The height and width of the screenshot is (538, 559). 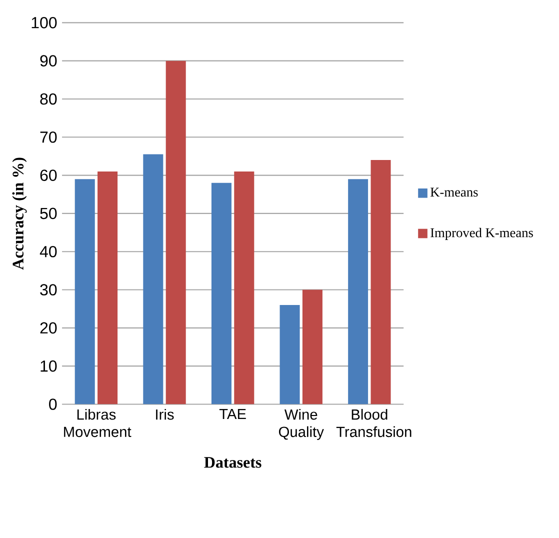 What do you see at coordinates (48, 99) in the screenshot?
I see `y-tick-label: 80` at bounding box center [48, 99].